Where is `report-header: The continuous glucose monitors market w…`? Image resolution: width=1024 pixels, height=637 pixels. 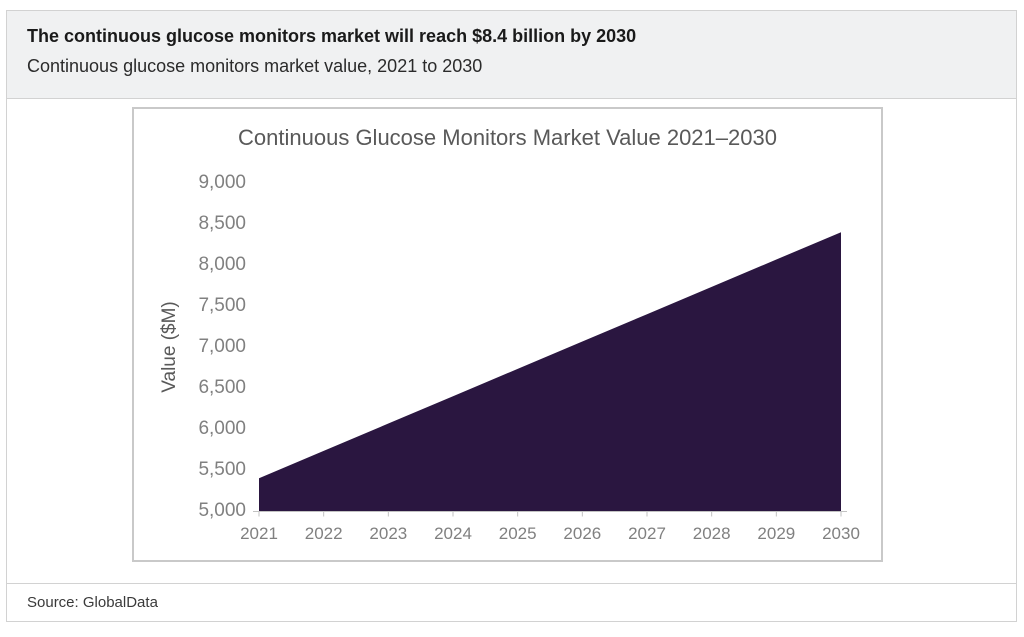 report-header: The continuous glucose monitors market w… is located at coordinates (511, 55).